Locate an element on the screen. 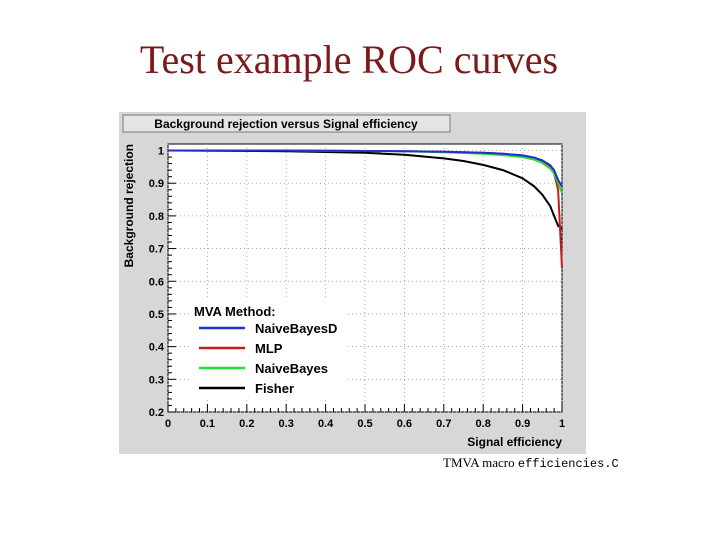 Image resolution: width=720 pixels, height=540 pixels. macro-caption: TMVA macro efficiencies.C is located at coordinates (531, 463).